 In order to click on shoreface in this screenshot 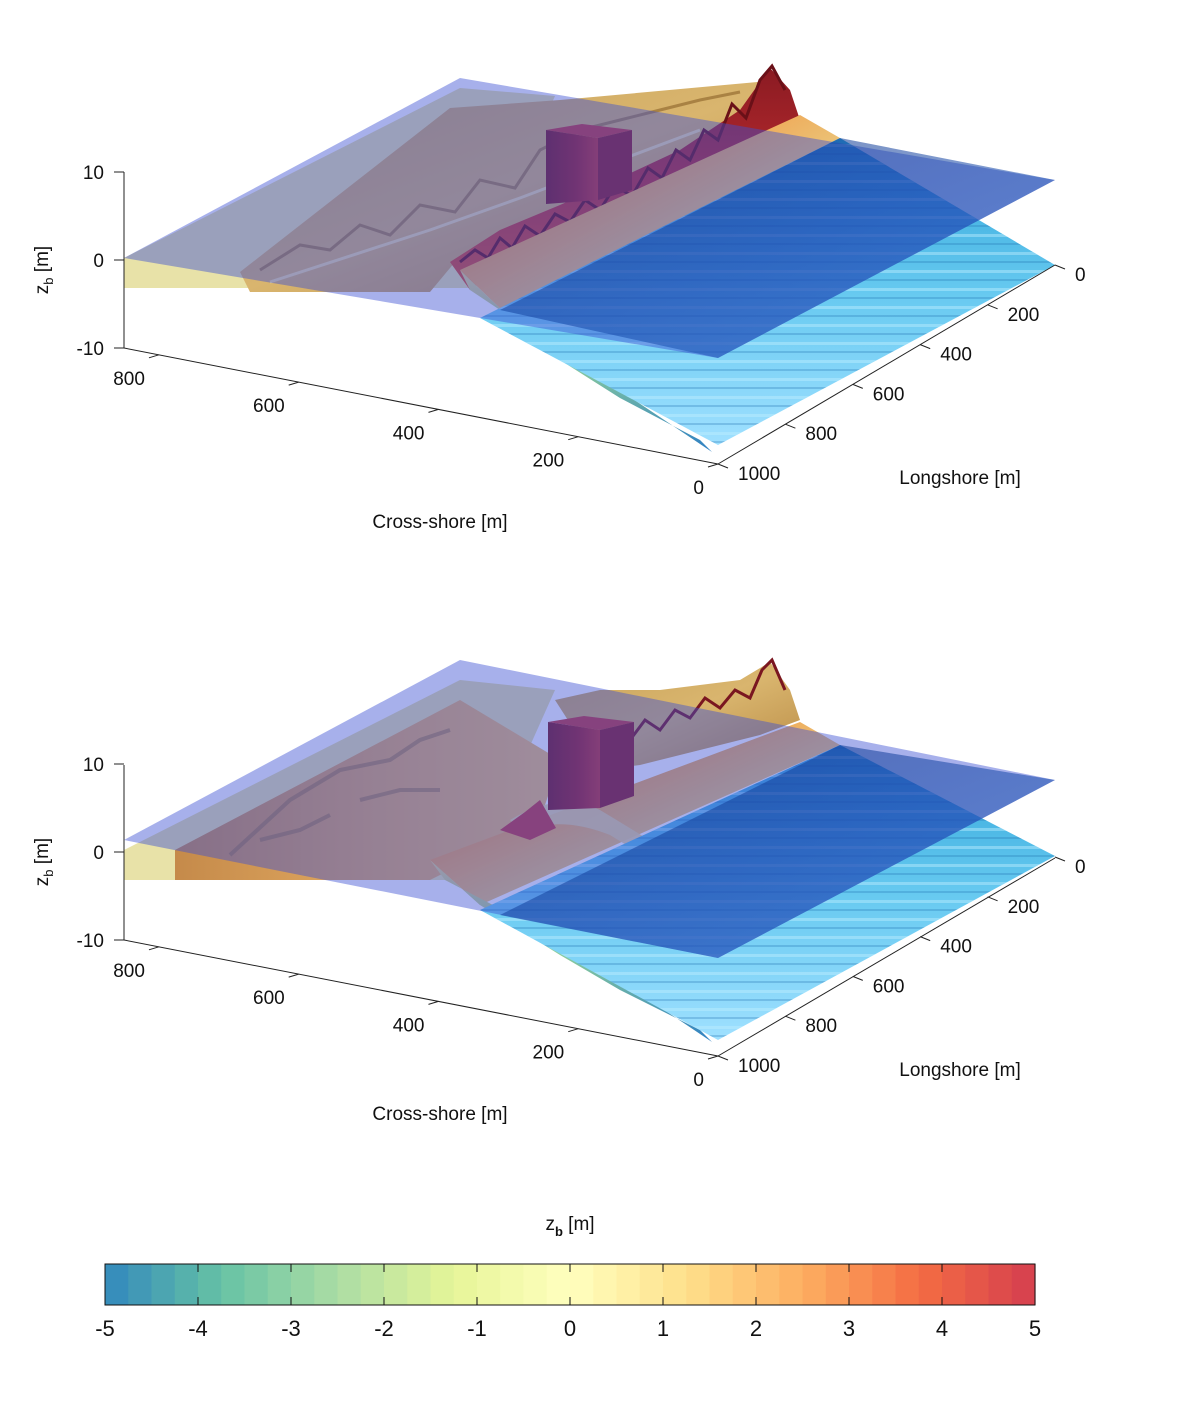, I will do `click(586, 361)`.